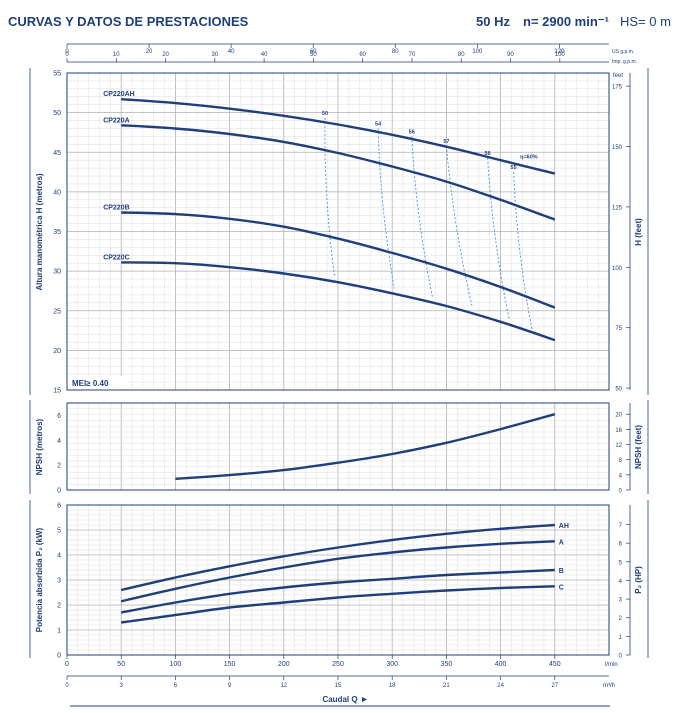 This screenshot has width=679, height=713. Describe the element at coordinates (59, 606) in the screenshot. I see `power-y-tick-label: 2` at that location.